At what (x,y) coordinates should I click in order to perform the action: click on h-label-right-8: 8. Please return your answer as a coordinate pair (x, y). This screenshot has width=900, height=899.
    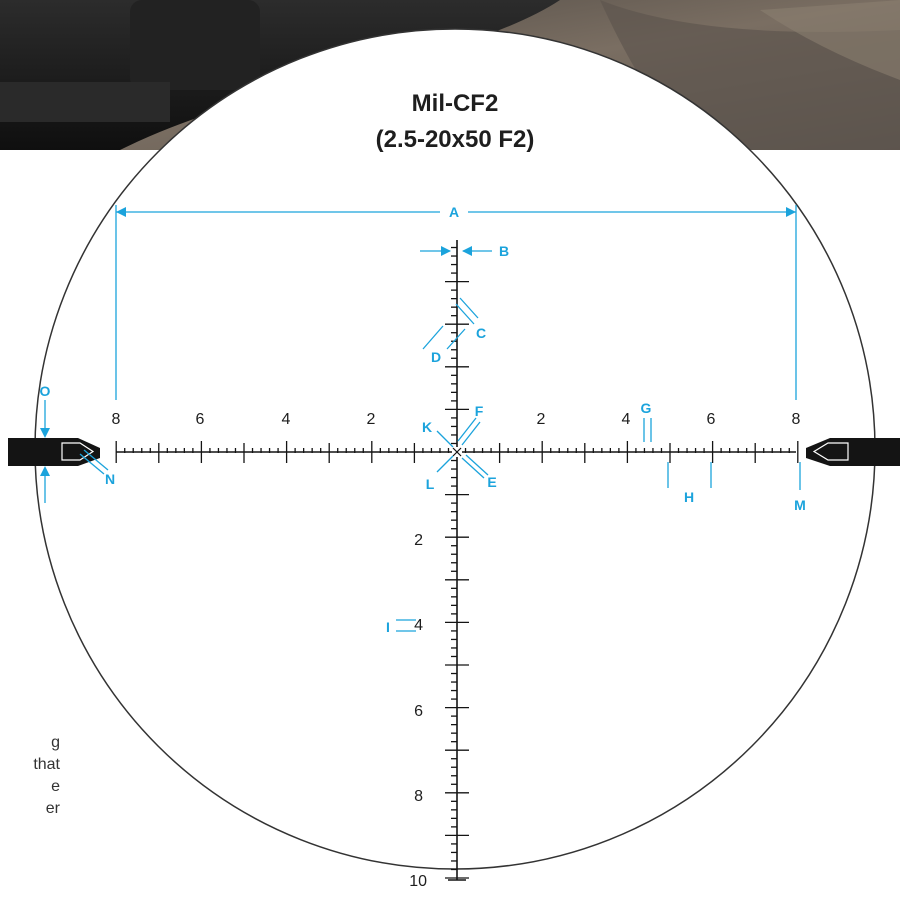
    Looking at the image, I should click on (796, 419).